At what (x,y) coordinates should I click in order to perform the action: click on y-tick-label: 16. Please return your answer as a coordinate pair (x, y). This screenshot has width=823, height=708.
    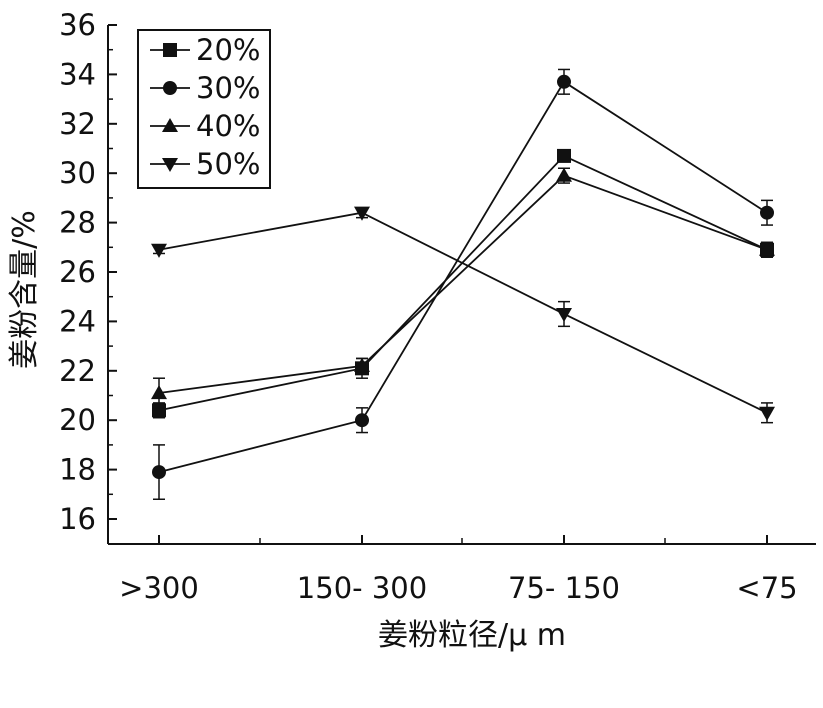
    Looking at the image, I should click on (77, 519).